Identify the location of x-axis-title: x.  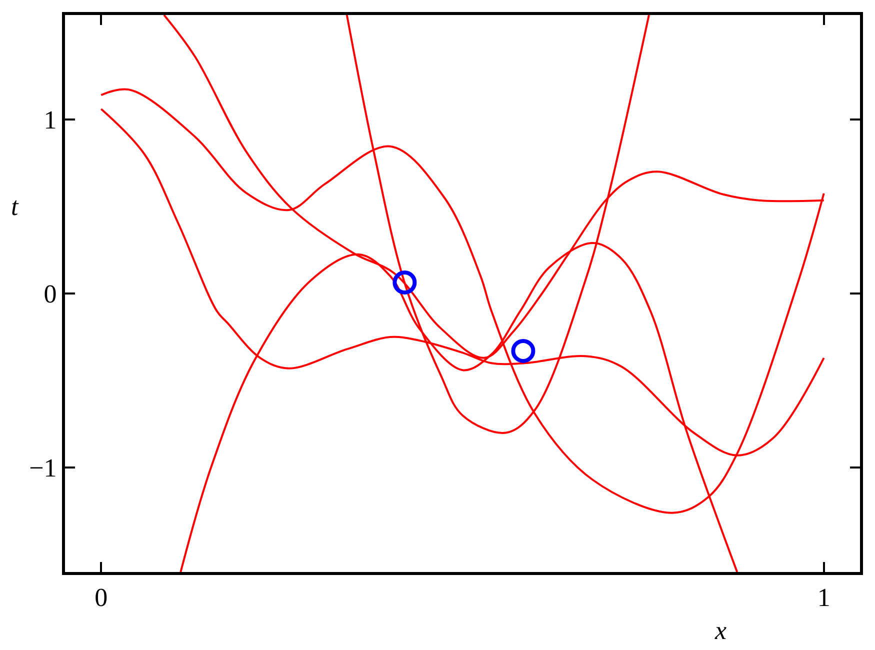
(720, 630).